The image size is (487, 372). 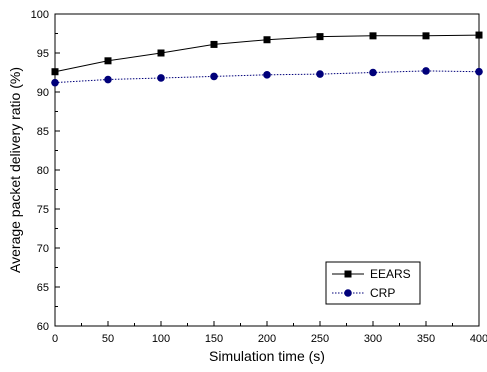 I want to click on x-tick-label: 200, so click(x=267, y=339).